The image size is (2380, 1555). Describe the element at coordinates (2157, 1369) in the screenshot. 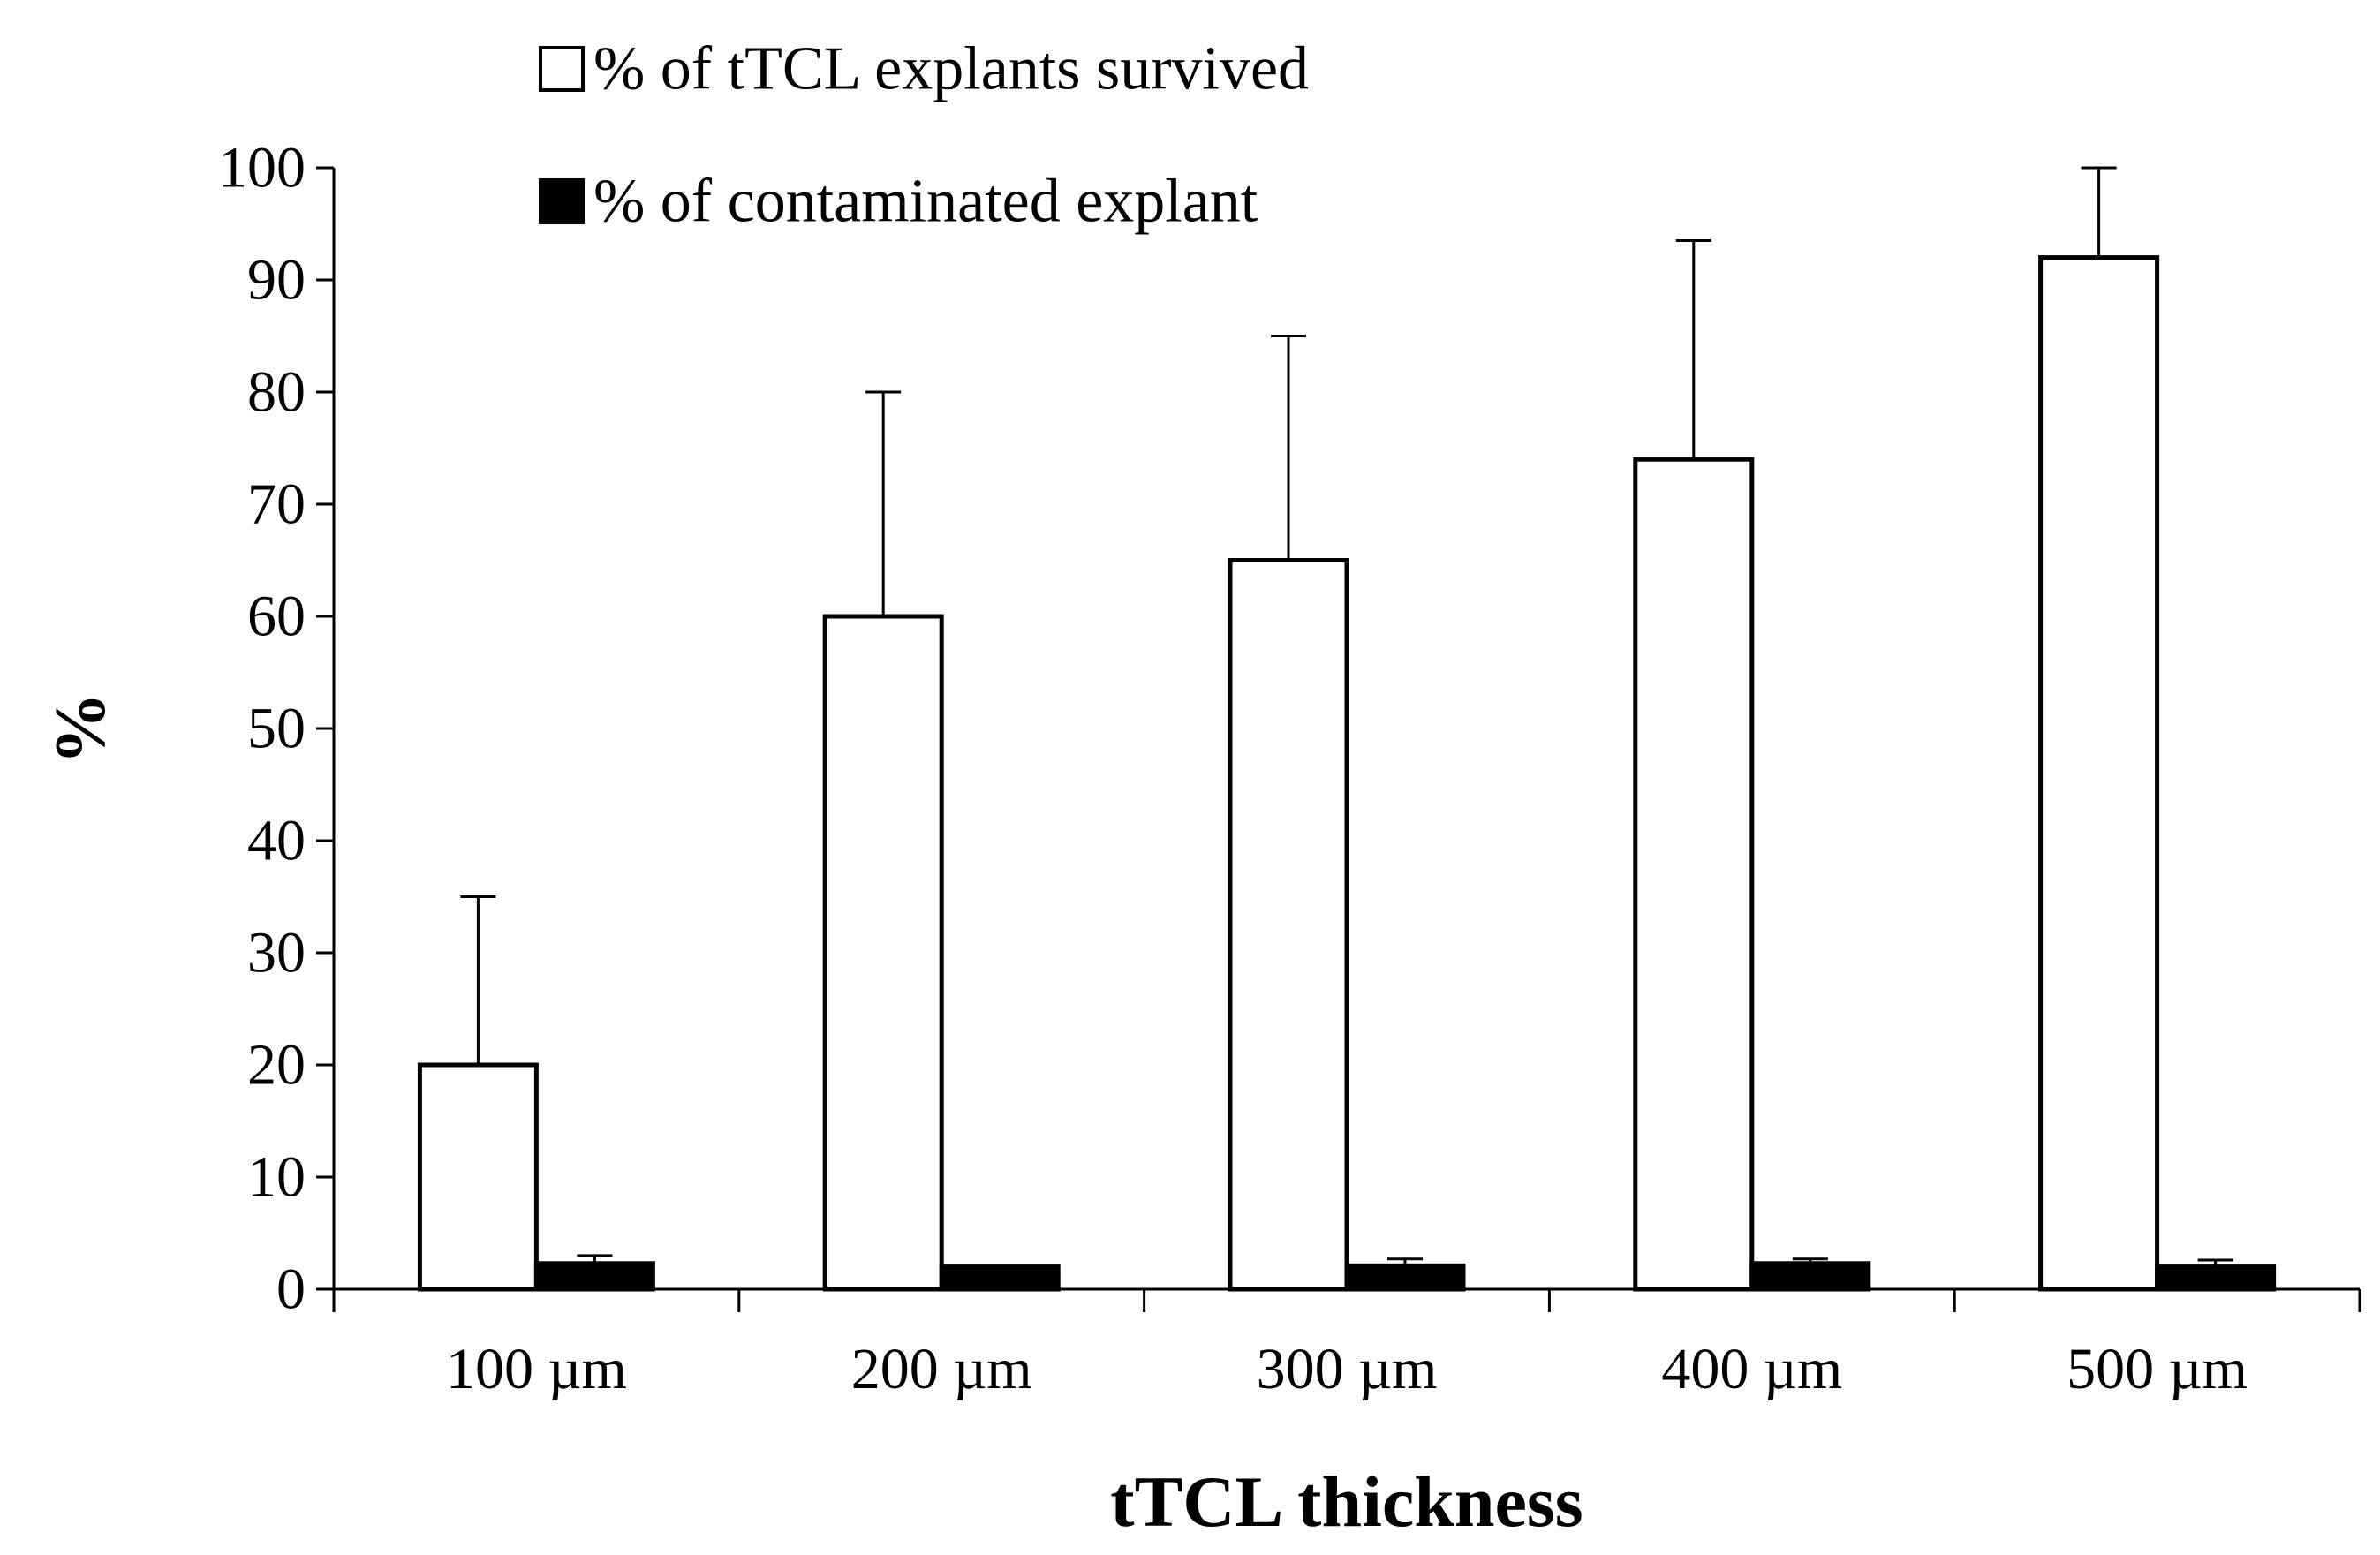

I see `x-category-label: 500 µm` at that location.